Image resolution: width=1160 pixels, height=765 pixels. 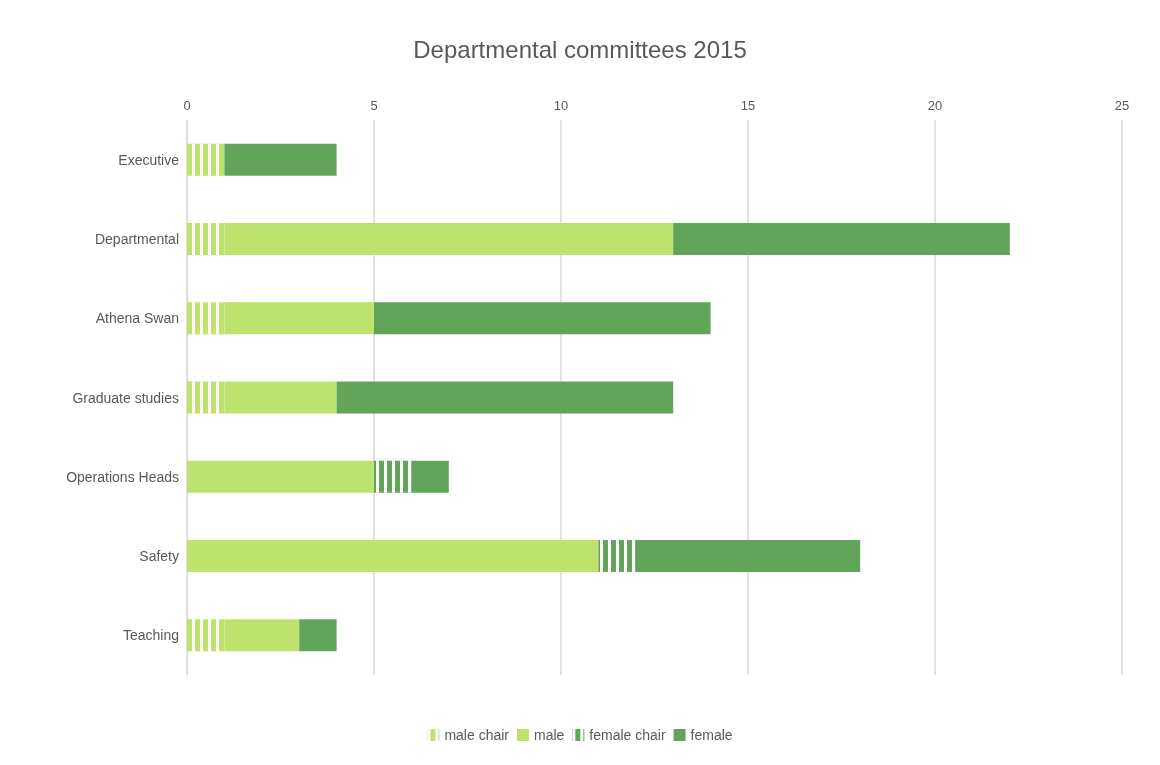 What do you see at coordinates (935, 105) in the screenshot?
I see `x-tick-label: 20` at bounding box center [935, 105].